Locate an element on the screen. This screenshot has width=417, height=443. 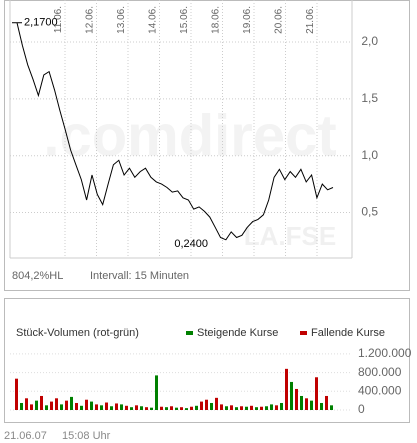
x-tick-label: 15.06. is located at coordinates (184, 20).